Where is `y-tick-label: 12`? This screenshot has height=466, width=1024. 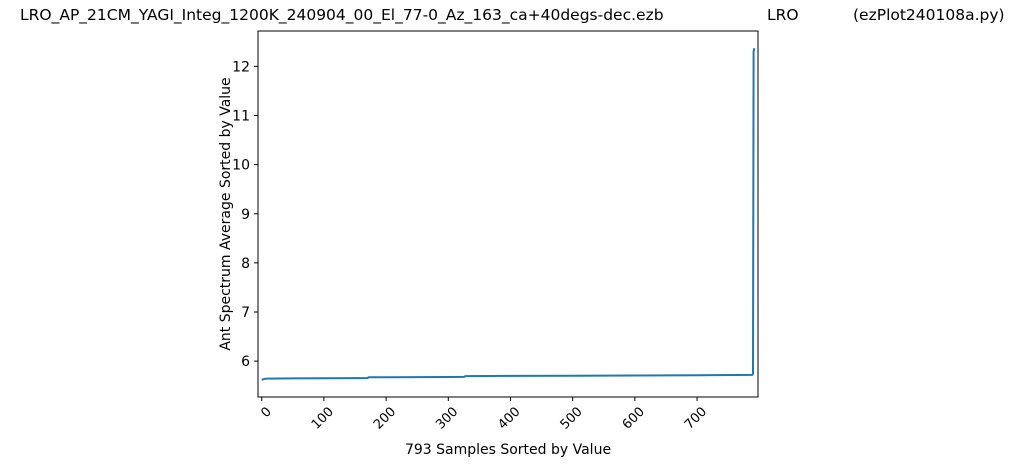
y-tick-label: 12 is located at coordinates (241, 67).